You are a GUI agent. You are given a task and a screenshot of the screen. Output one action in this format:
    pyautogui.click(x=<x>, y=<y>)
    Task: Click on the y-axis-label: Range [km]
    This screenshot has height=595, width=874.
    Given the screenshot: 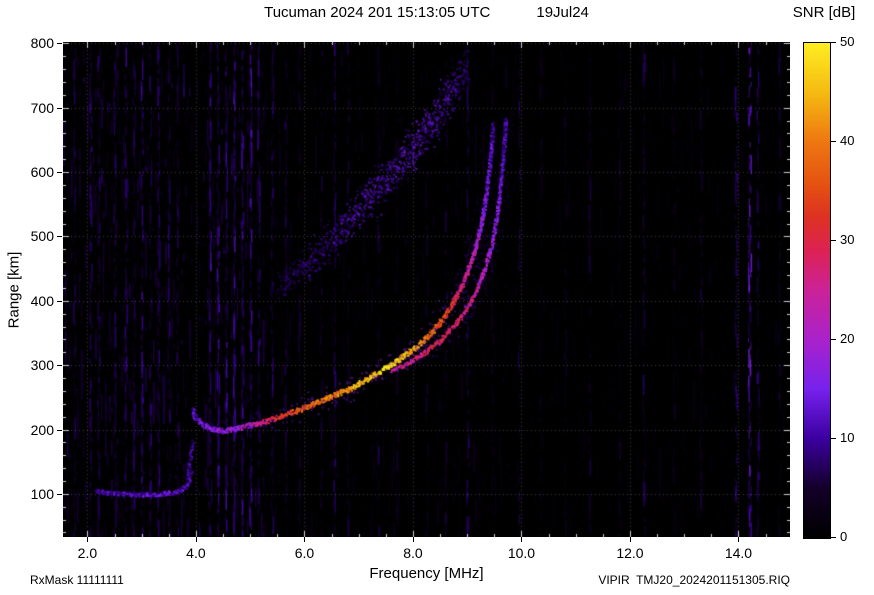 What is the action you would take?
    pyautogui.click(x=14, y=290)
    